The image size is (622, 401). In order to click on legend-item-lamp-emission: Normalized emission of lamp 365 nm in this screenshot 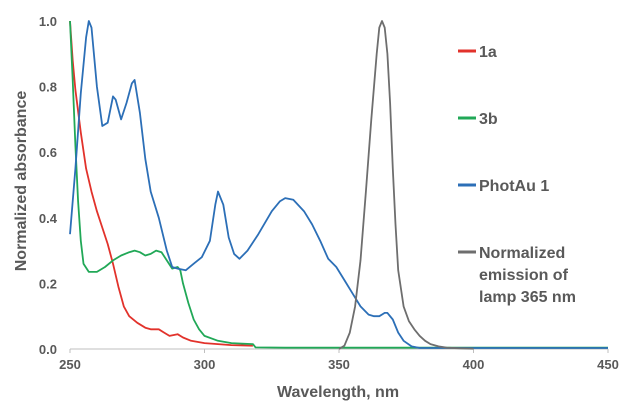, I will do `click(517, 275)`.